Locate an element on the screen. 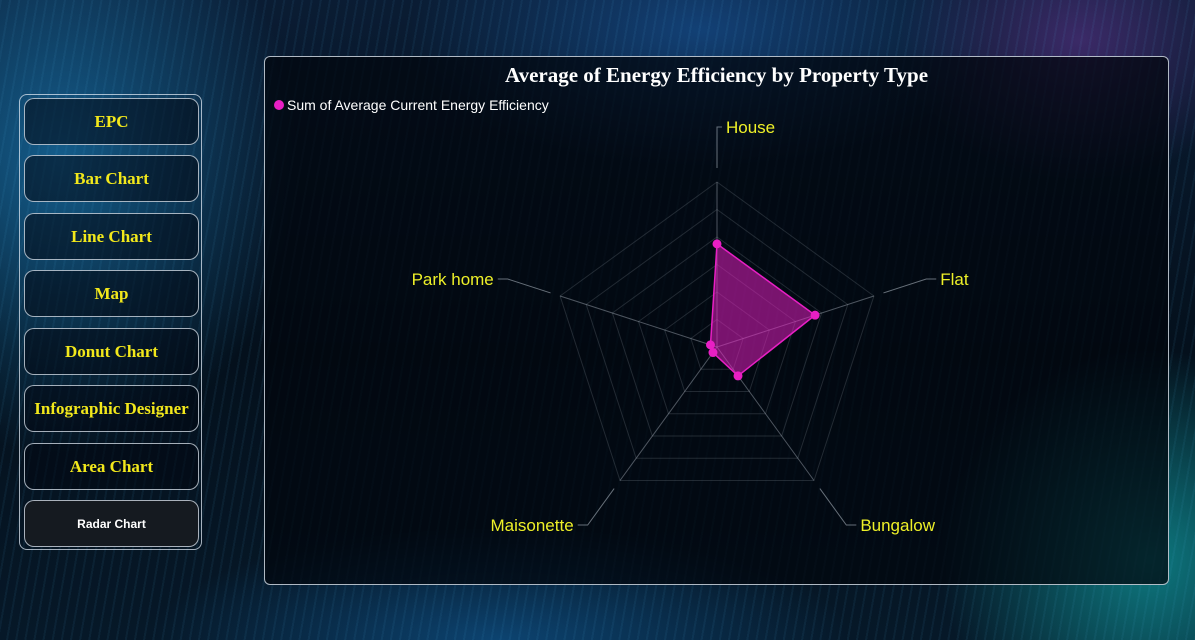 Image resolution: width=1195 pixels, height=640 pixels. axis-label: Flat is located at coordinates (954, 279).